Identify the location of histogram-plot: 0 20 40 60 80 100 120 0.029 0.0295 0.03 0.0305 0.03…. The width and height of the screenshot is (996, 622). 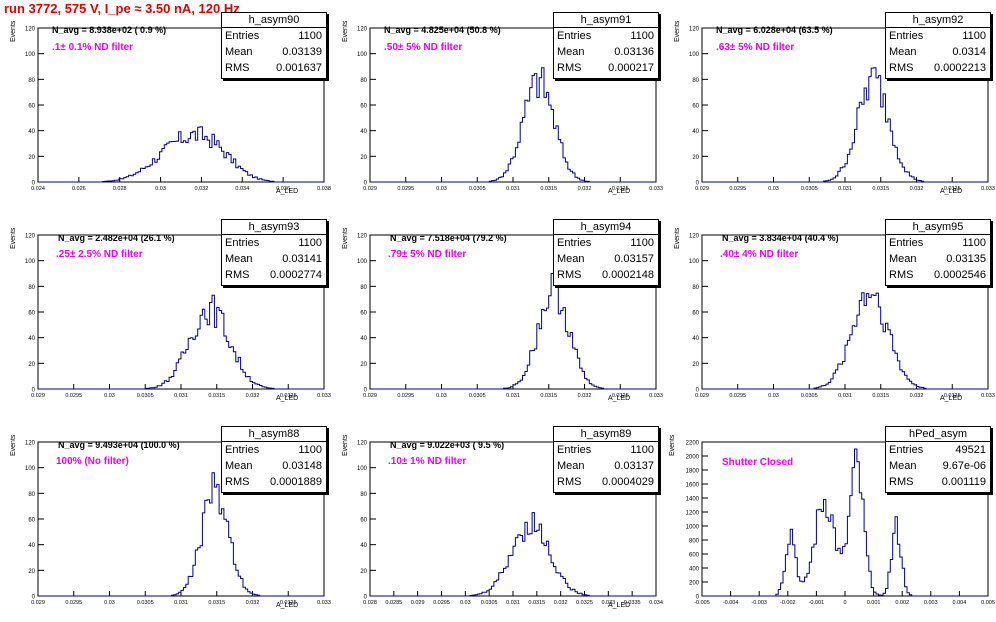
(510, 317).